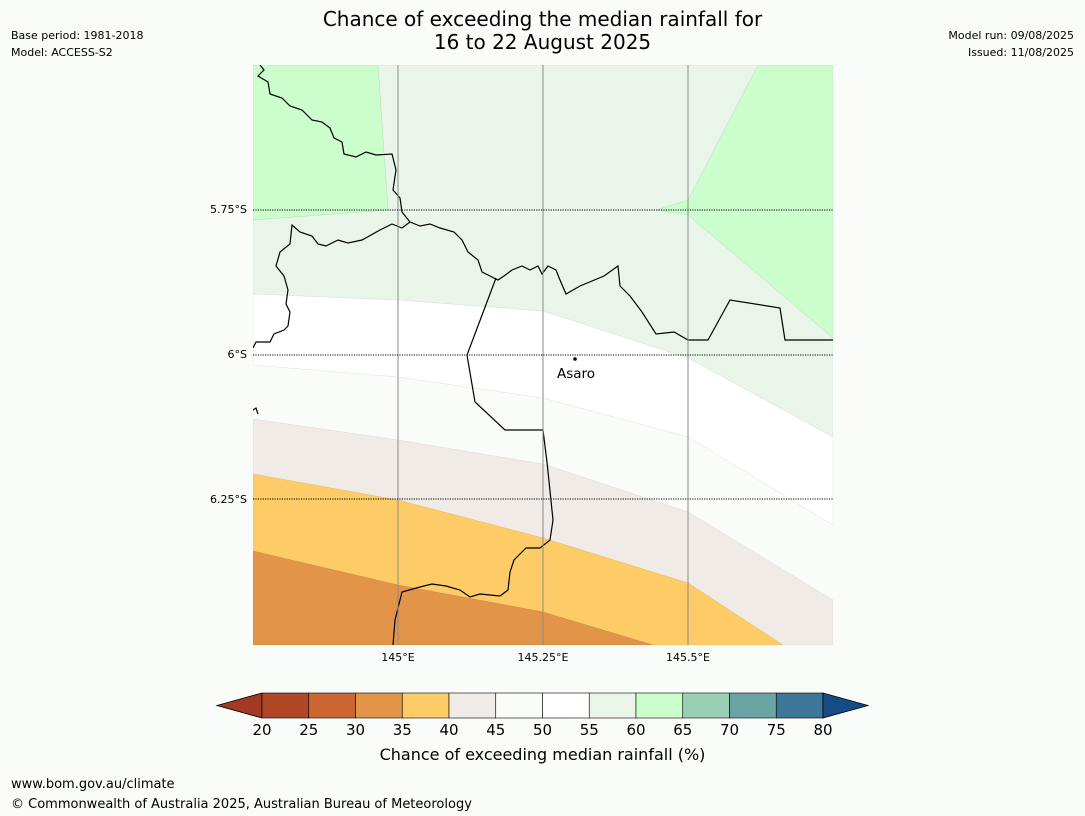  Describe the element at coordinates (402, 730) in the screenshot. I see `colorbar-tick-label: 35` at that location.